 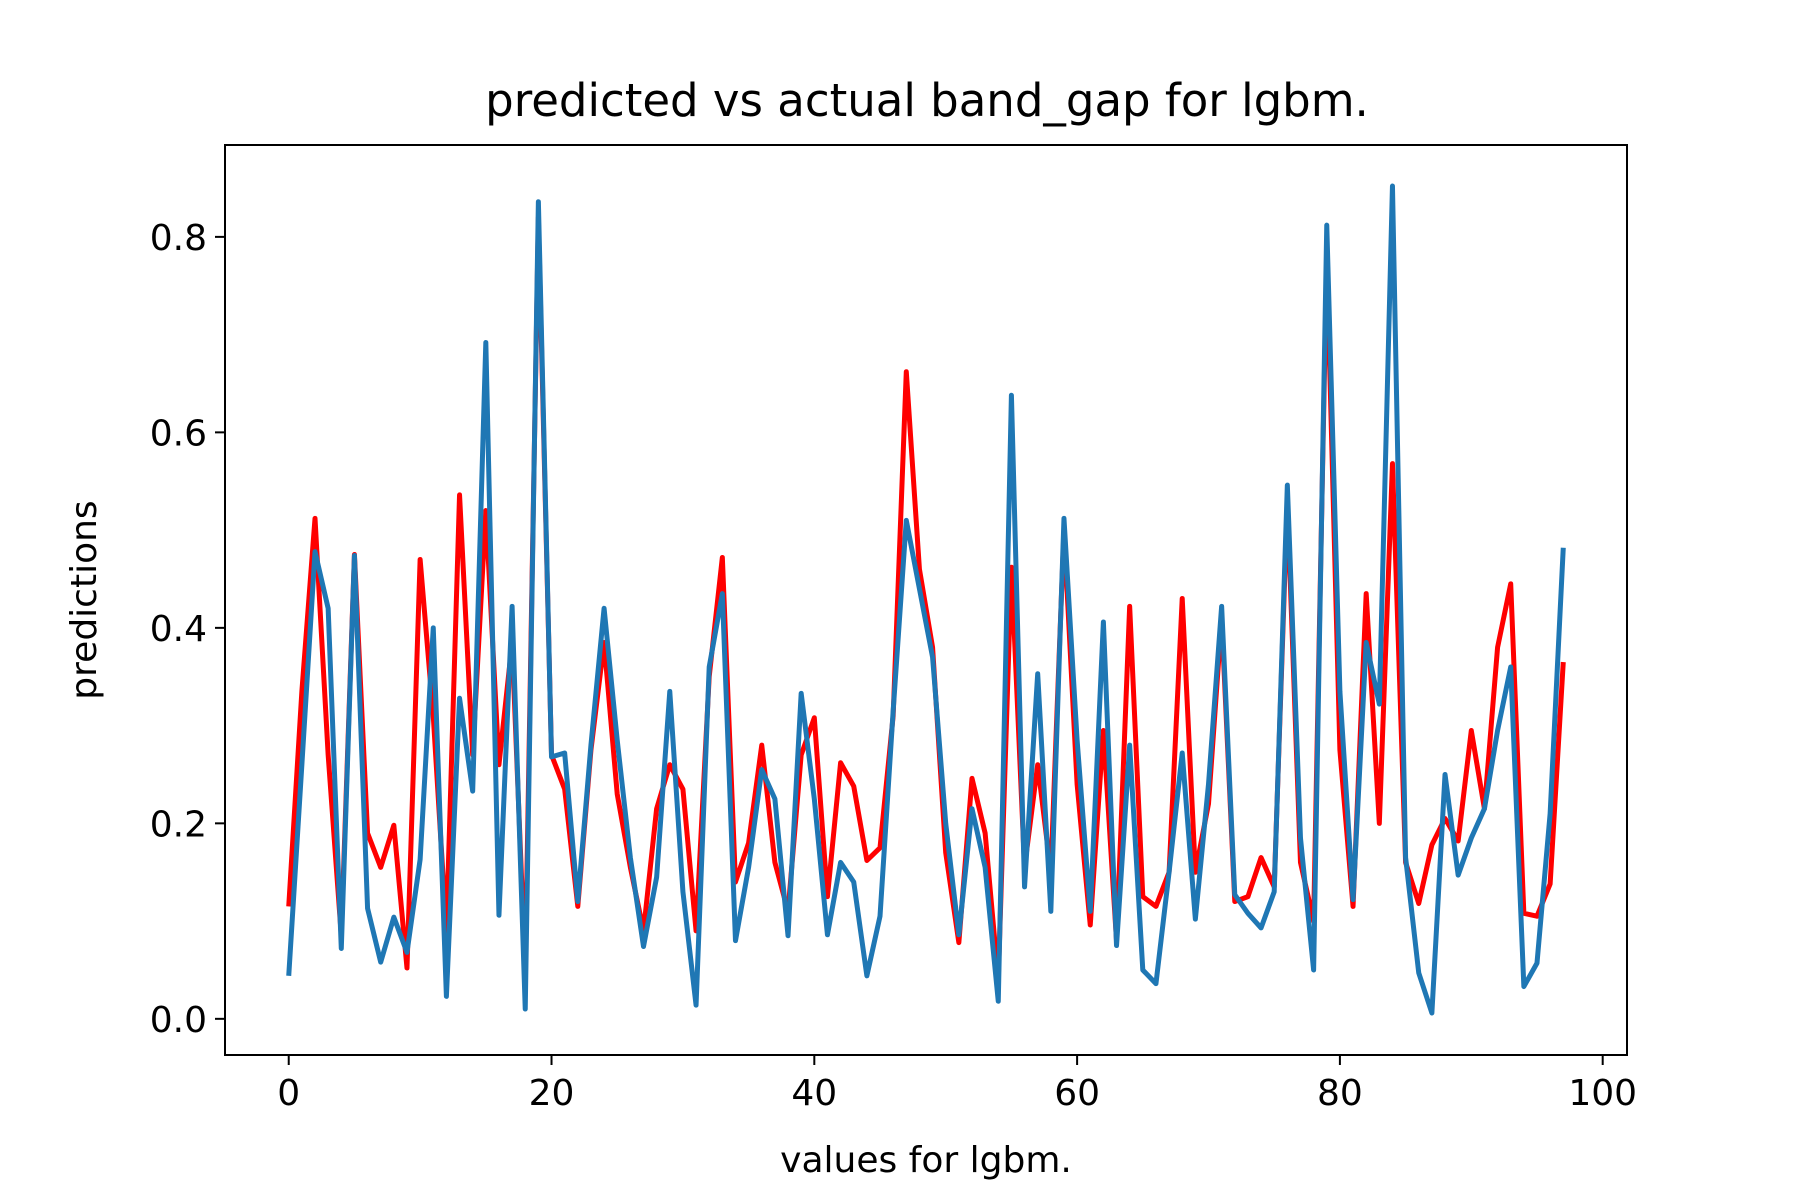 I want to click on x-axis: 0 20 40 60 80 100, so click(x=957, y=1084).